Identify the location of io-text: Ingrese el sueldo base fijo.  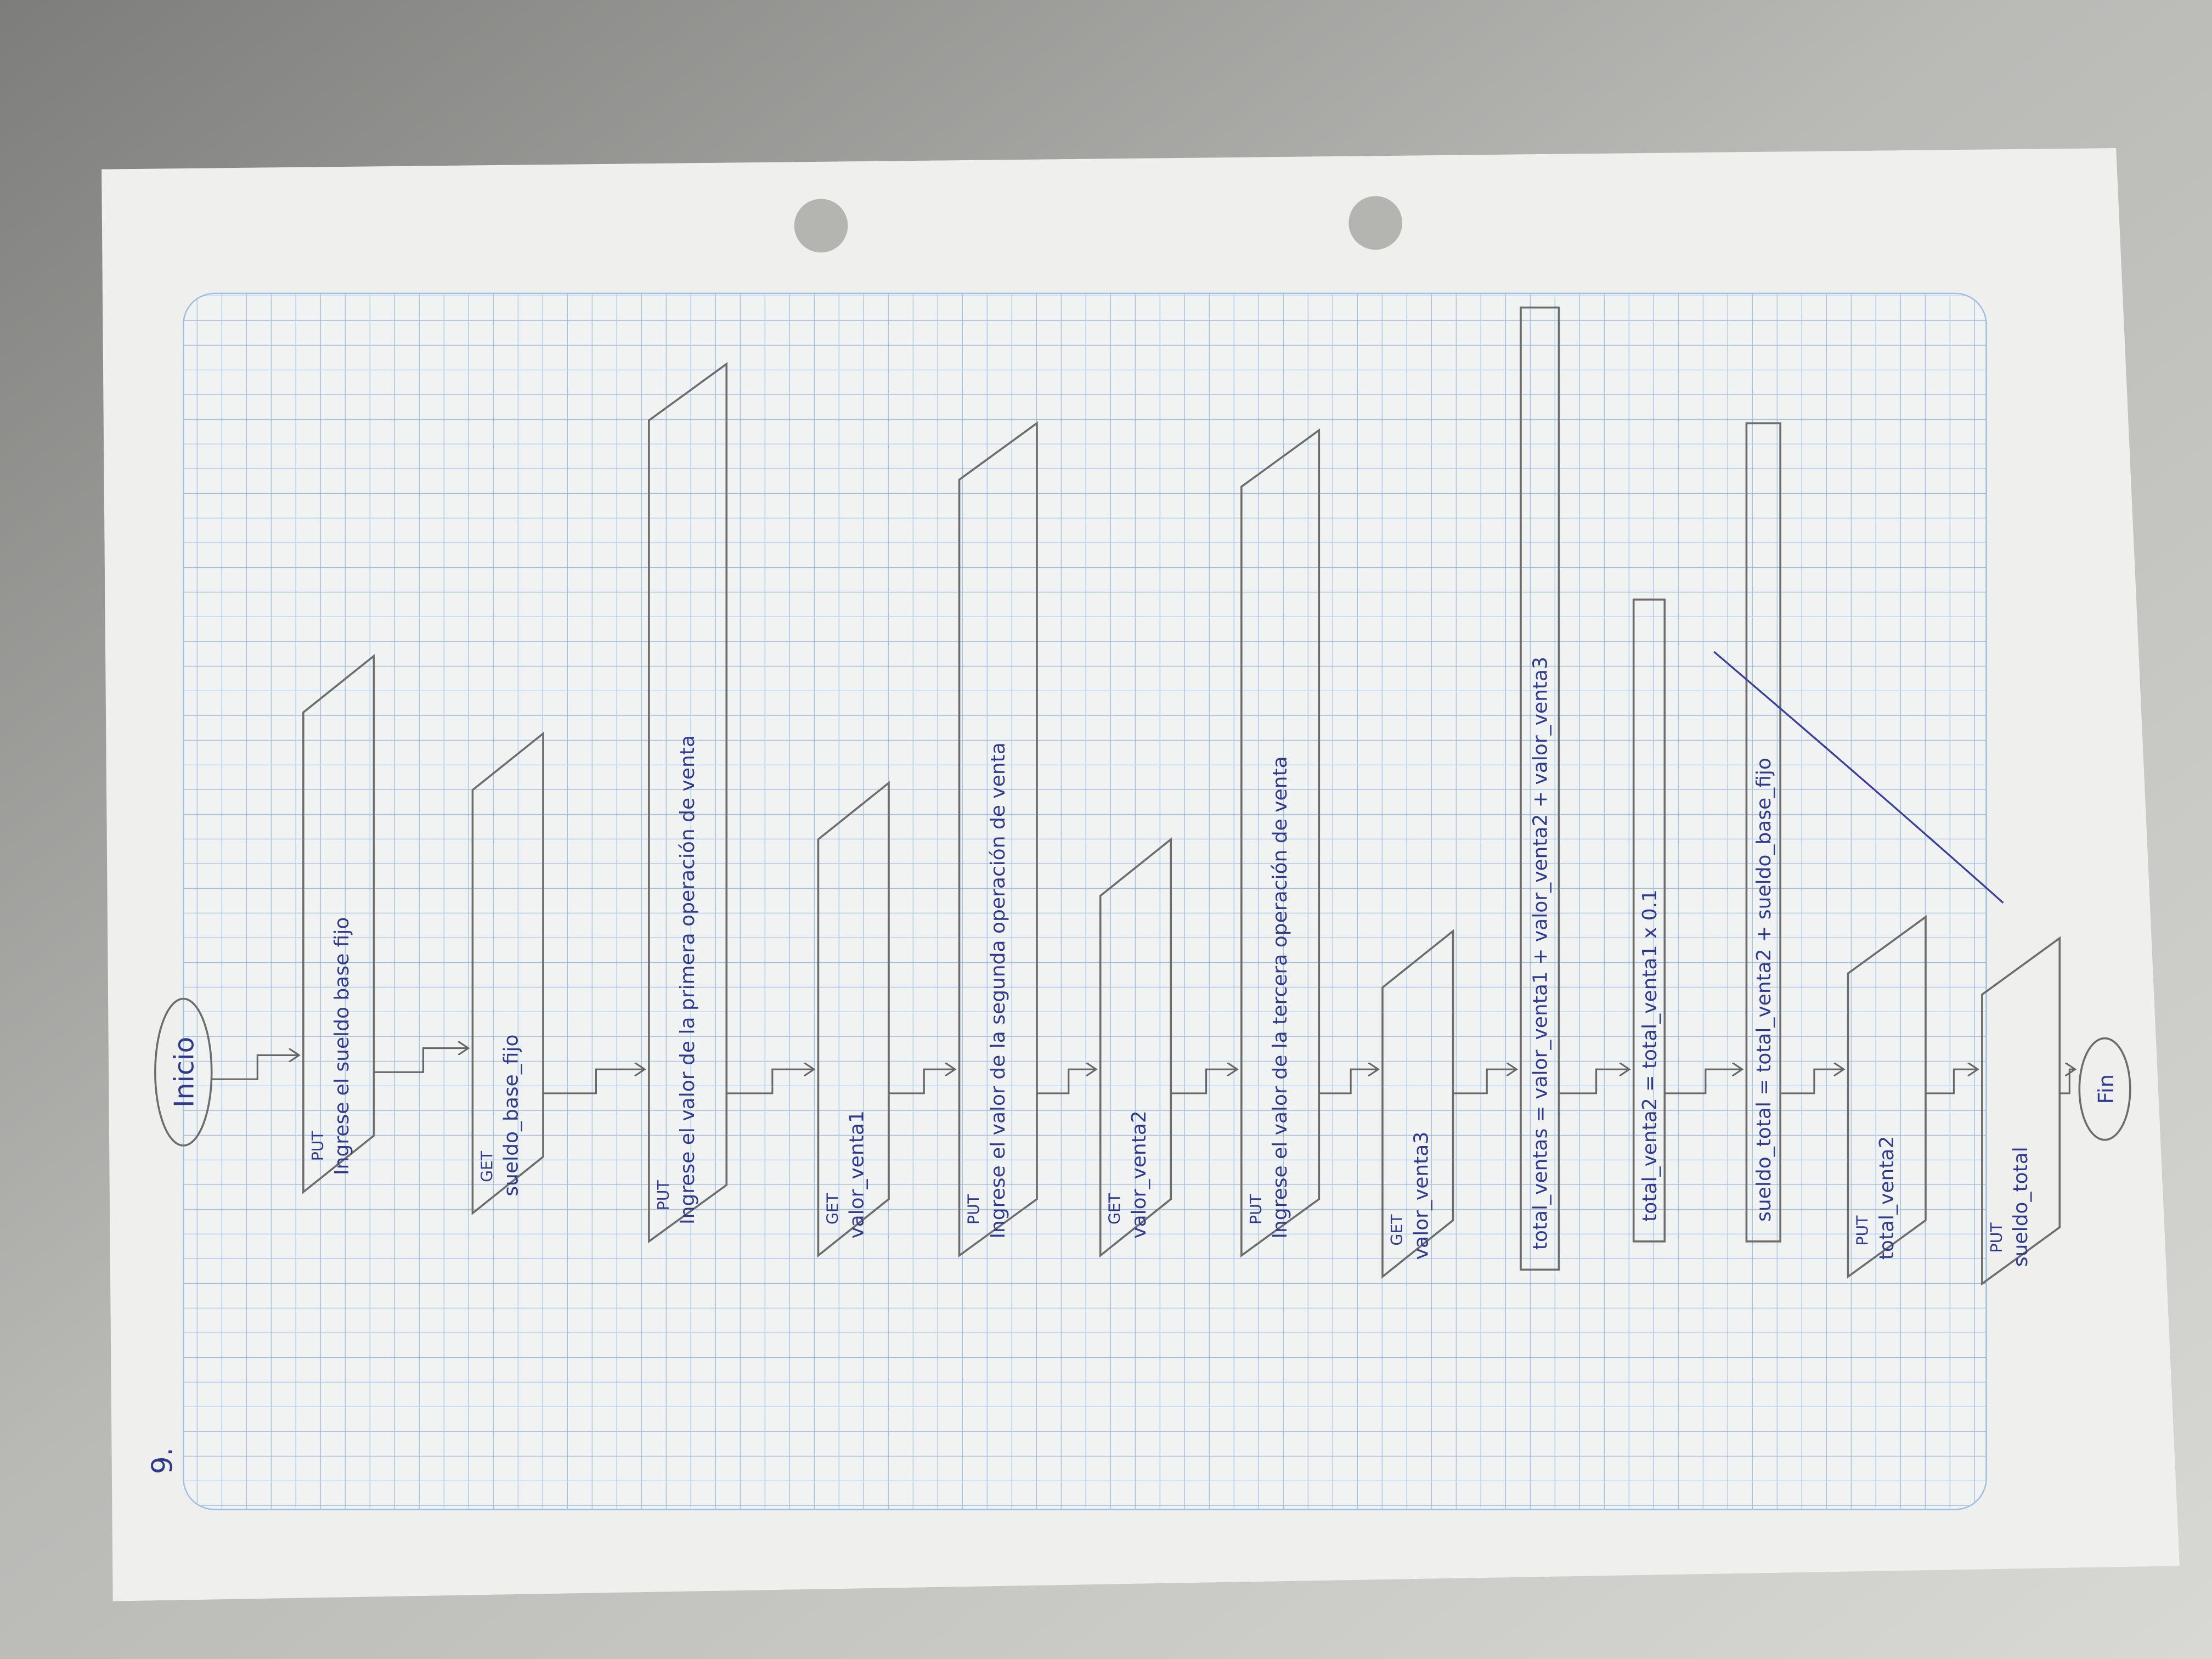
(342, 1046).